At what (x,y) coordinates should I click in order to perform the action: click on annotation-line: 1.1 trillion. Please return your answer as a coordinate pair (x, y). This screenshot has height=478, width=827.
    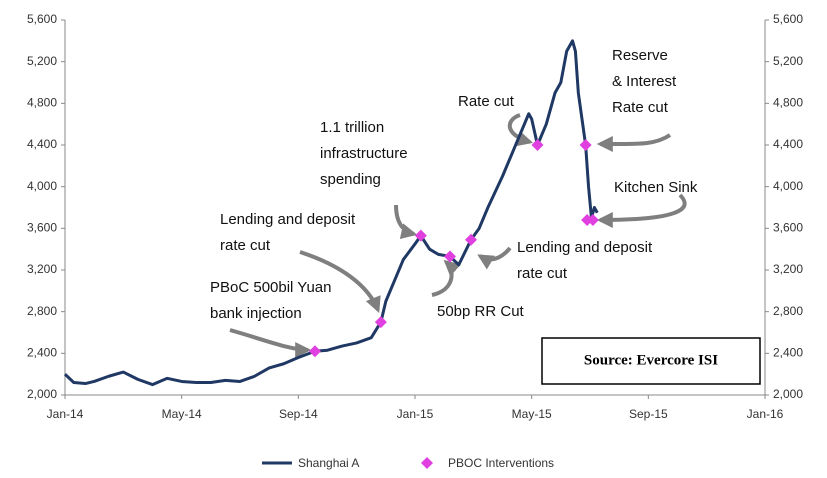
    Looking at the image, I should click on (352, 127).